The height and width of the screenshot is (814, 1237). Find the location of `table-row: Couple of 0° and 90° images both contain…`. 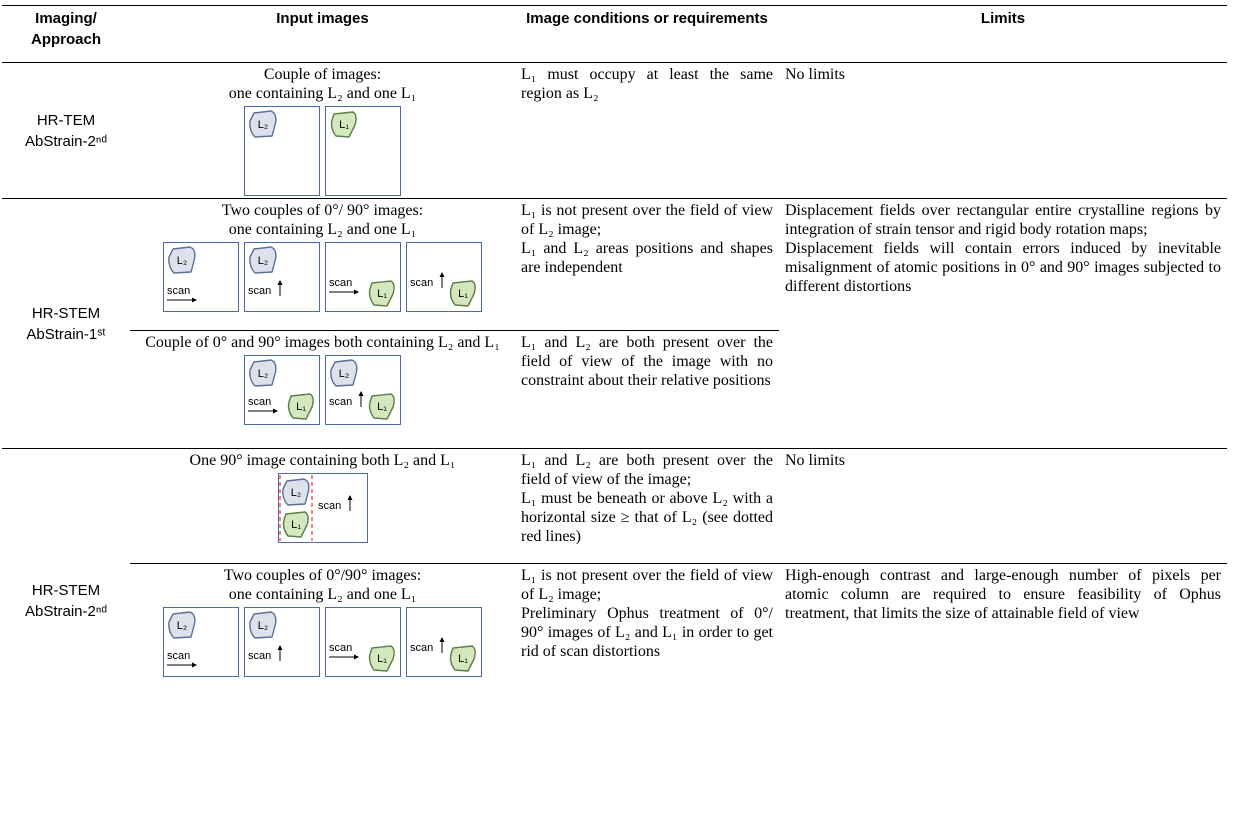

table-row: Couple of 0° and 90° images both contain… is located at coordinates (614, 389).